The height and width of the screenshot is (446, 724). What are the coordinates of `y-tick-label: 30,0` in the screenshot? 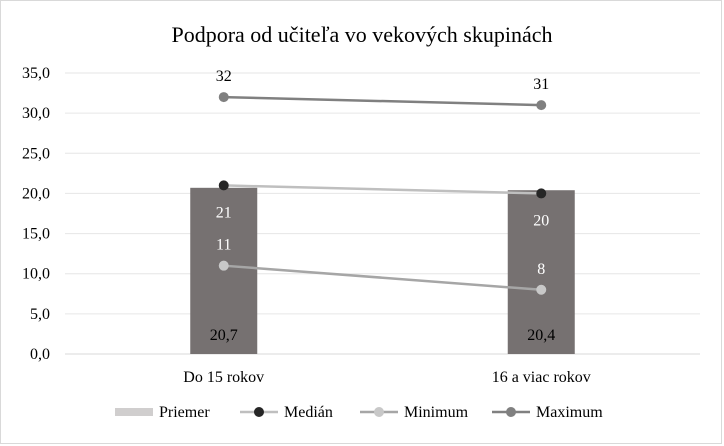 It's located at (36, 113).